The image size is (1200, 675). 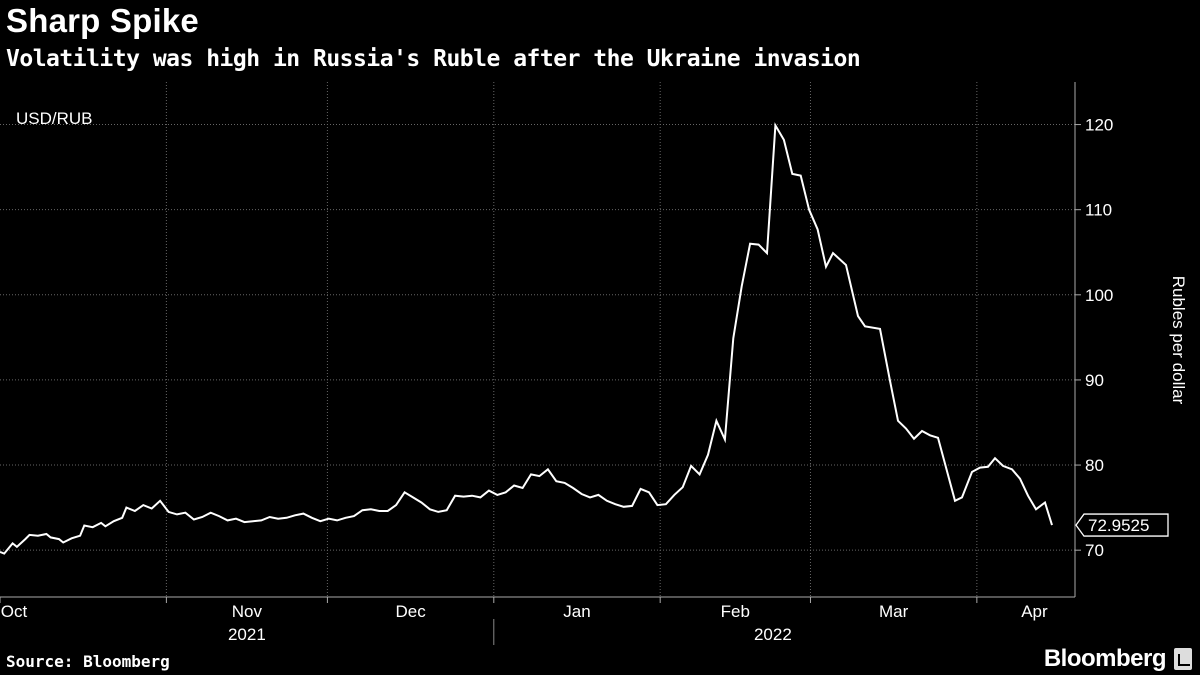 I want to click on x-tick-label: Feb, so click(x=735, y=611).